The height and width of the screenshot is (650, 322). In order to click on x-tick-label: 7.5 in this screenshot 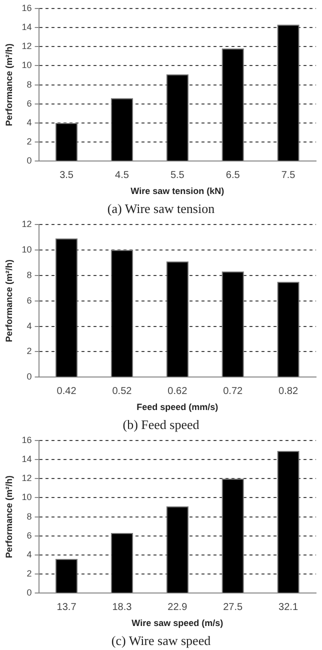, I will do `click(288, 175)`.